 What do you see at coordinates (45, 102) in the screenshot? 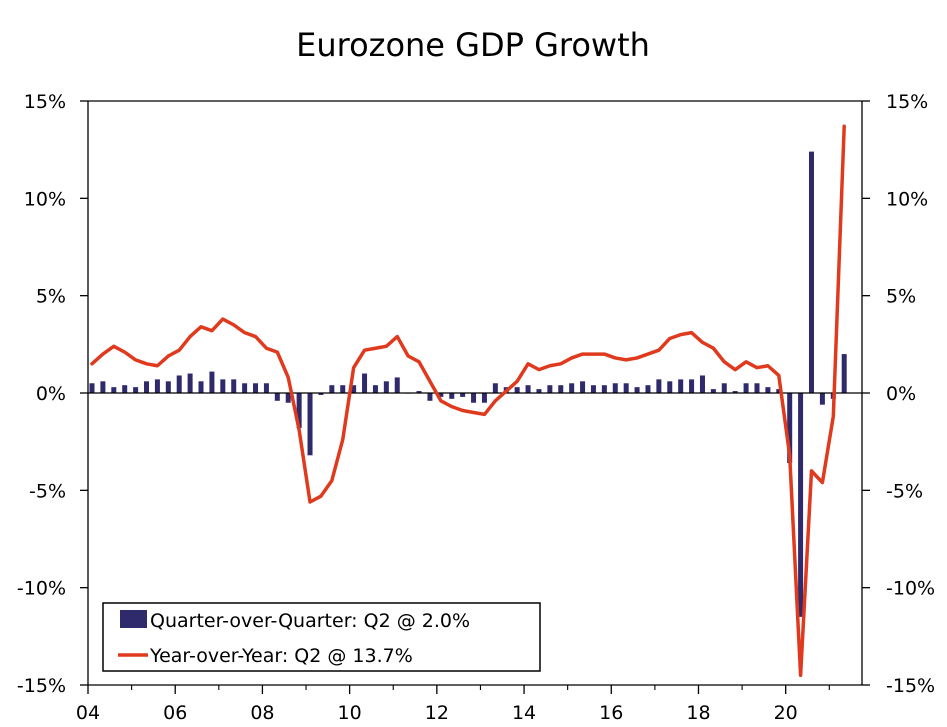
I see `y-tick-label-left: 15%` at bounding box center [45, 102].